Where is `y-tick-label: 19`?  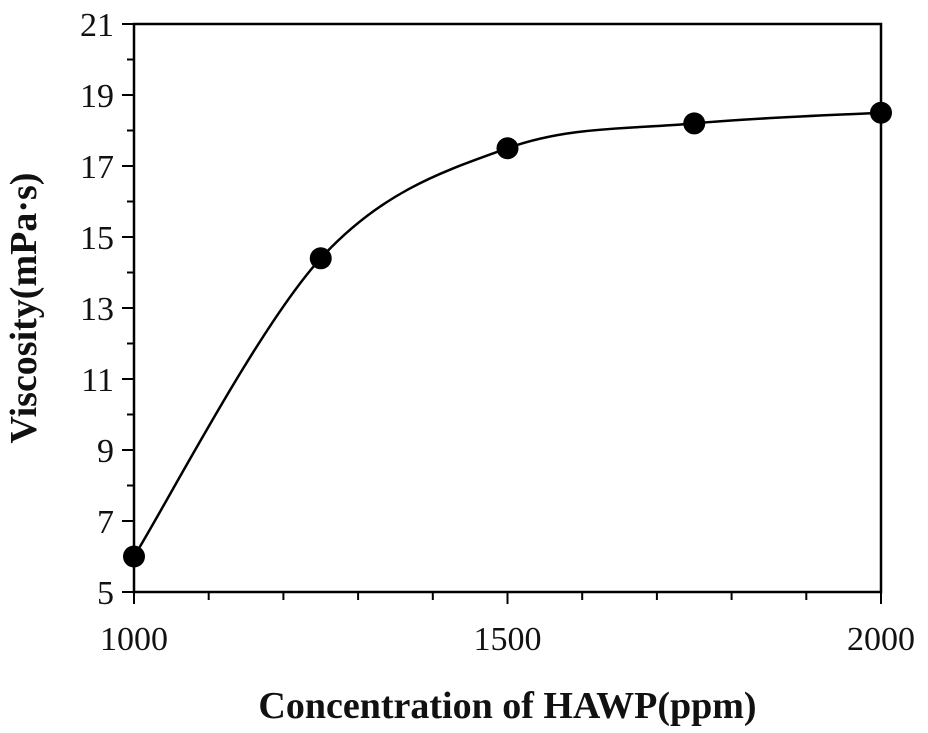
y-tick-label: 19 is located at coordinates (97, 96).